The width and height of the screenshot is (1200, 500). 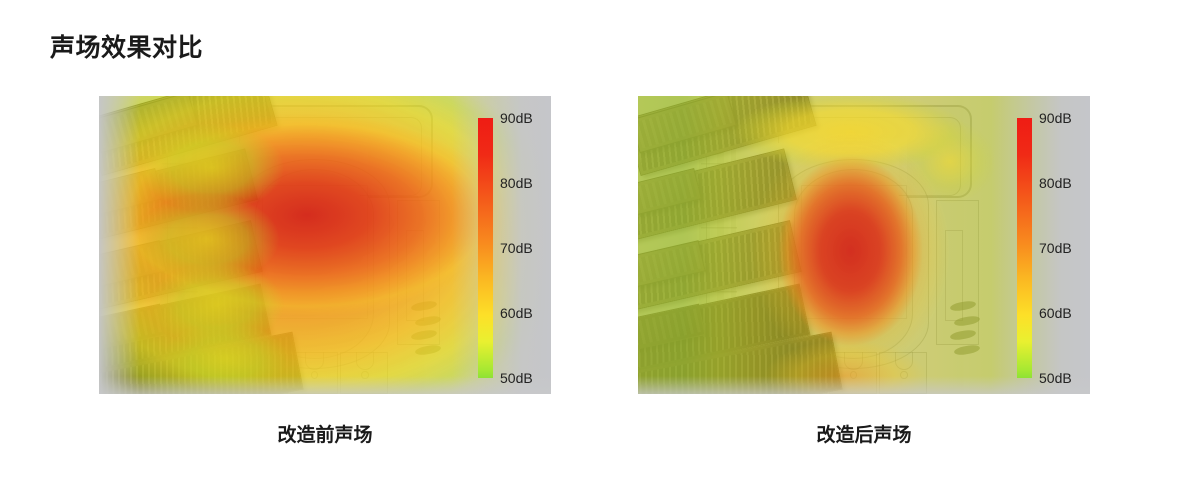 I want to click on panel-caption-before: 改造前声场, so click(x=325, y=435).